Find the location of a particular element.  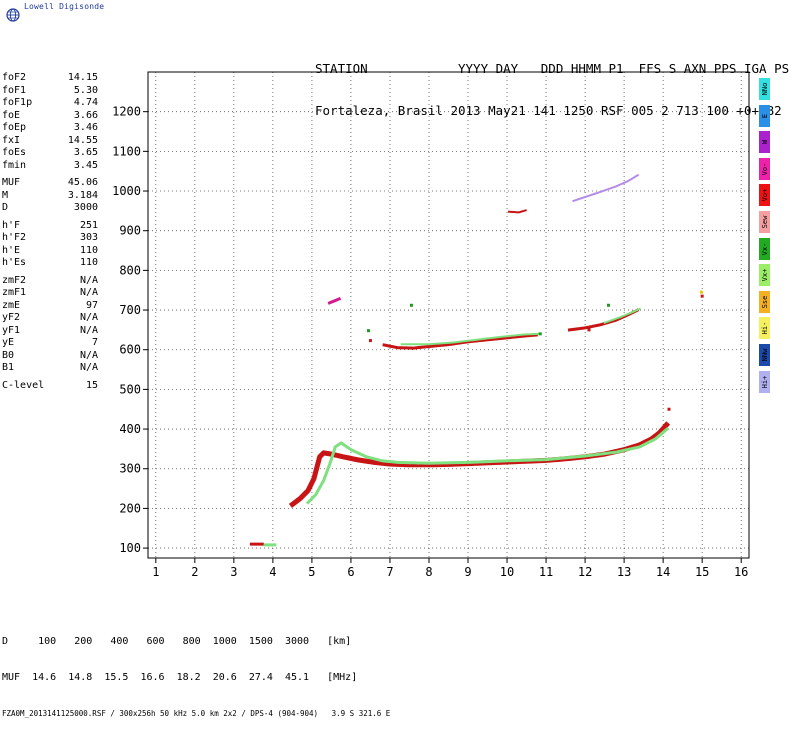

legend-item: Sew is located at coordinates (764, 222).